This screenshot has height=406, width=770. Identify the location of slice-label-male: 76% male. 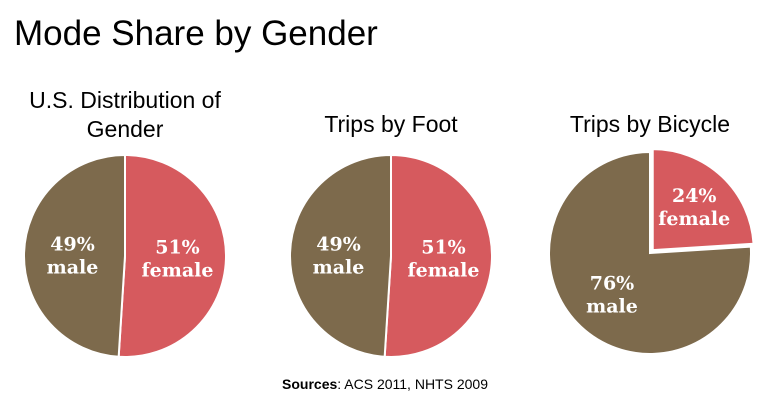
(612, 294).